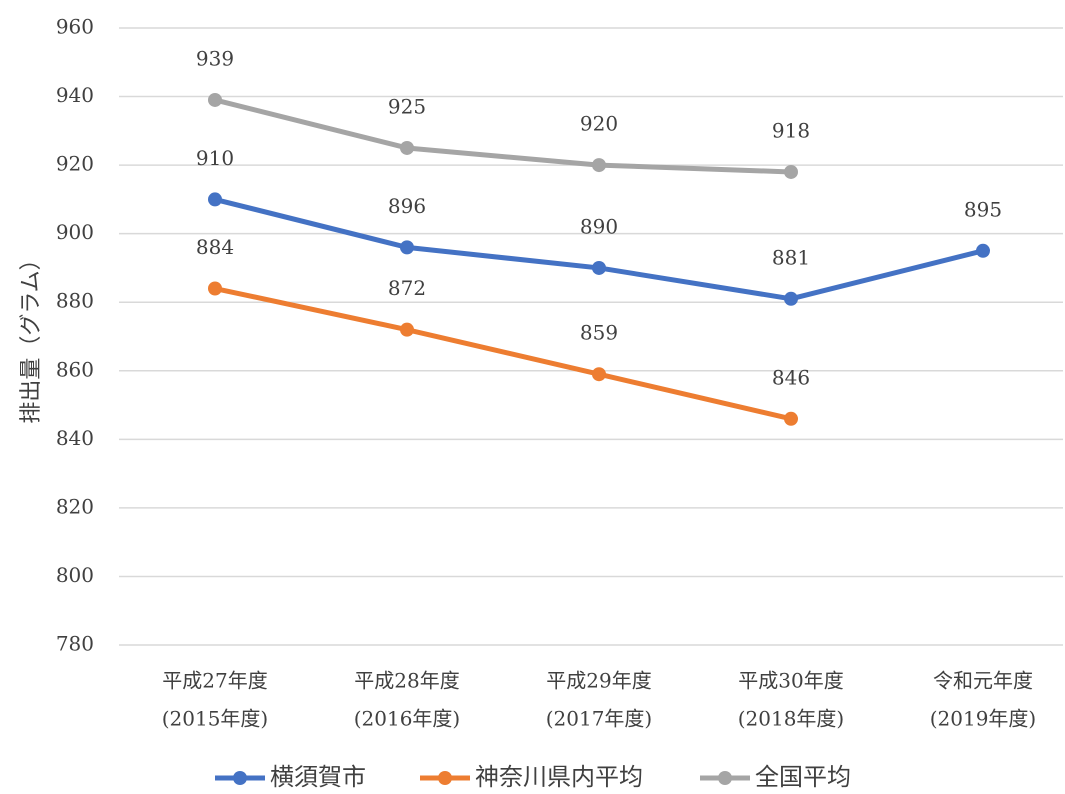  Describe the element at coordinates (791, 719) in the screenshot. I see `x-tick-label: (2018年度)` at that location.